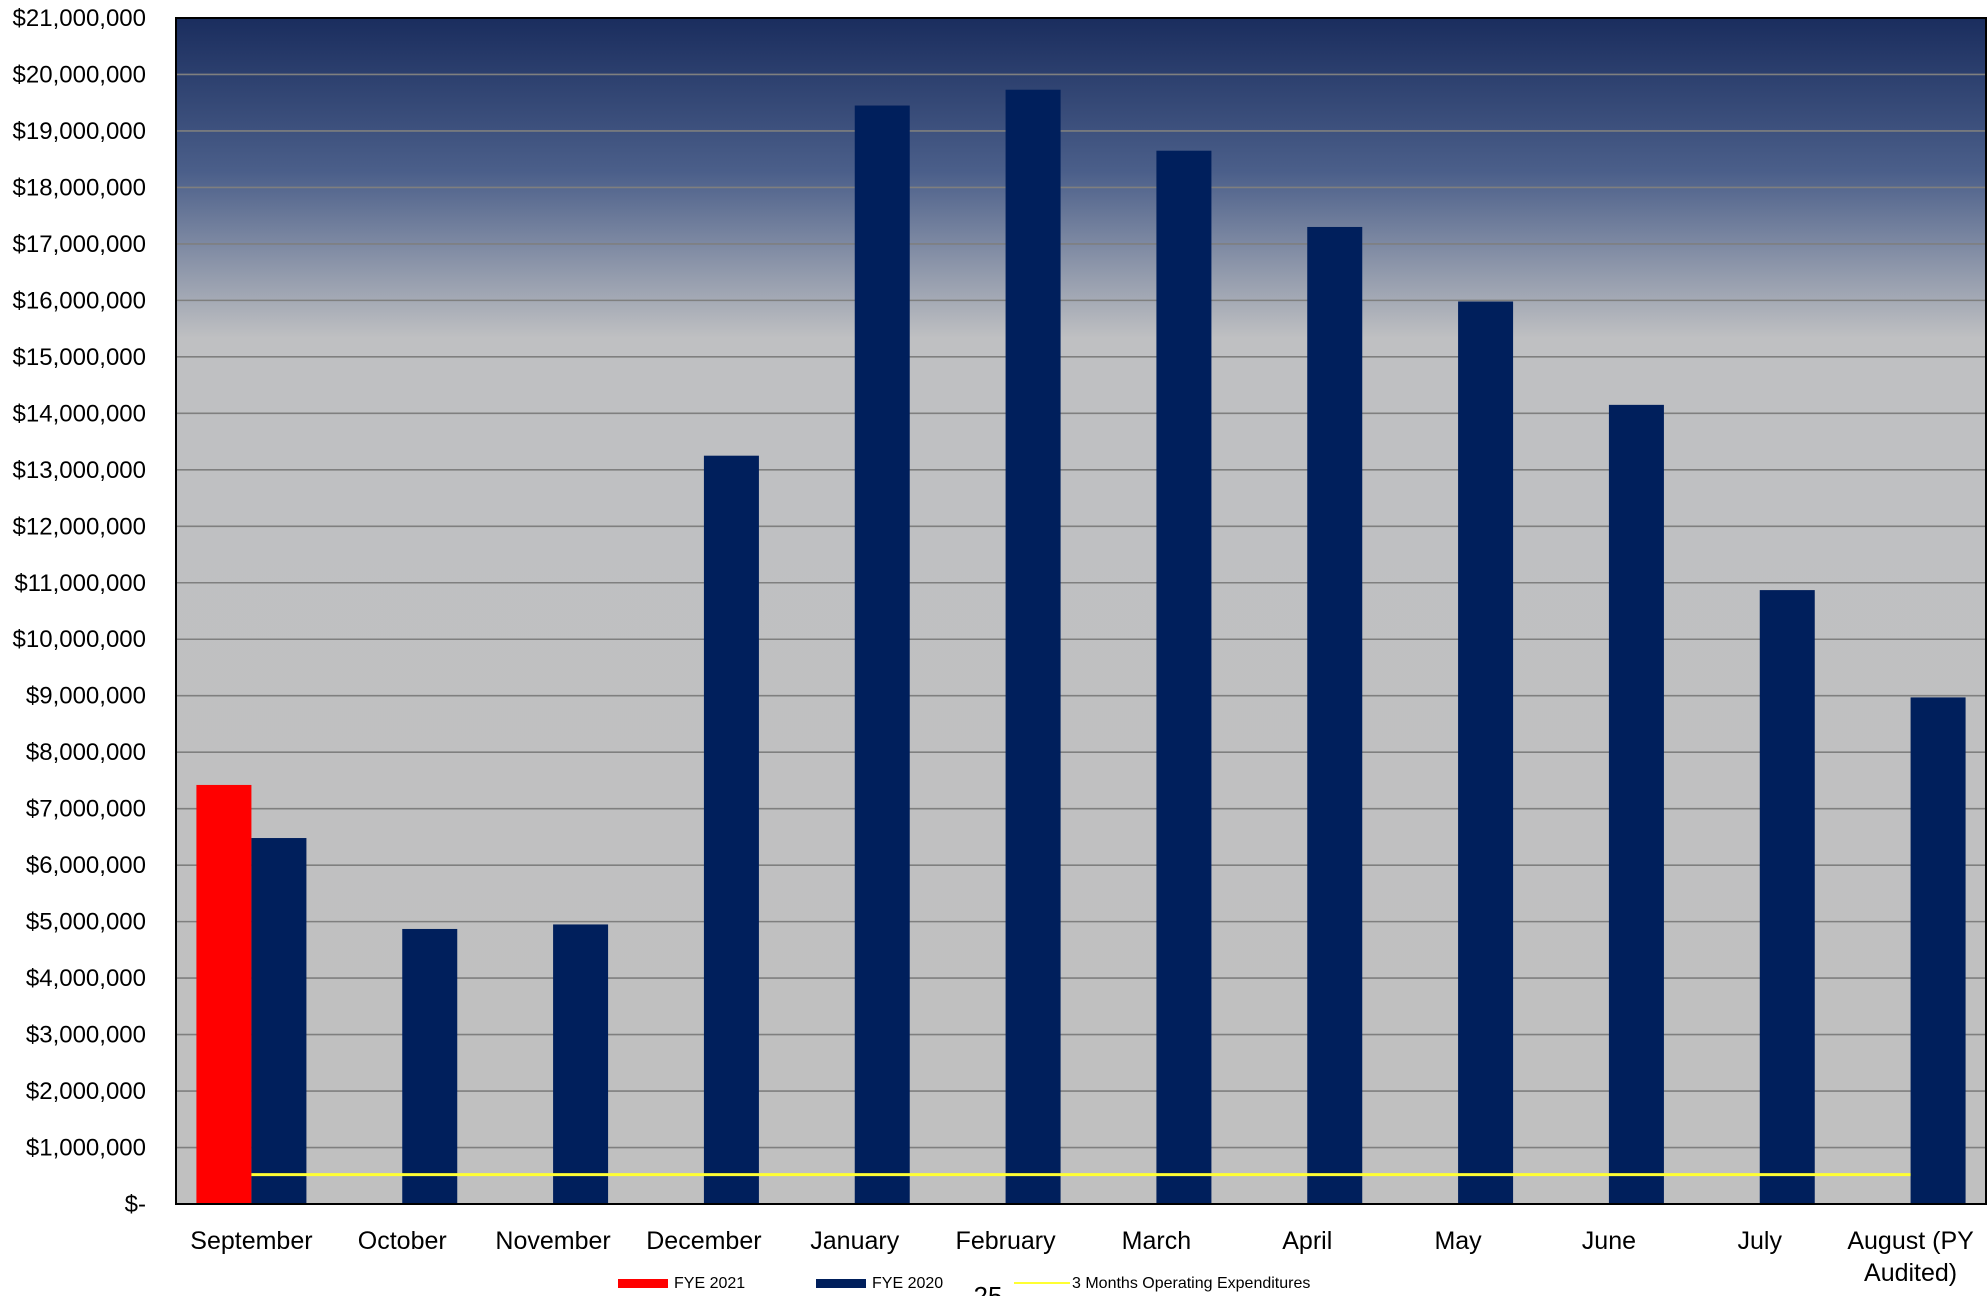  What do you see at coordinates (79, 131) in the screenshot?
I see `y-tick-label: $19,000,000` at bounding box center [79, 131].